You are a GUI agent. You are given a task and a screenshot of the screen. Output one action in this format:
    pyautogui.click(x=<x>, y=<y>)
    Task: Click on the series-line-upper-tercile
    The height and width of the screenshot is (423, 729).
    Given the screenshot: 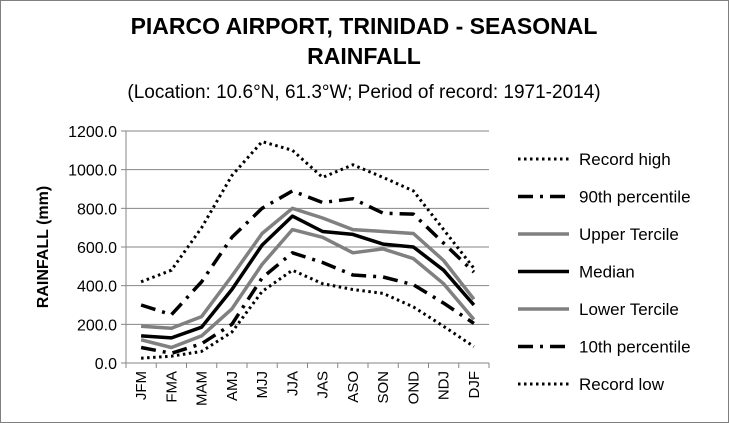 What is the action you would take?
    pyautogui.click(x=308, y=268)
    